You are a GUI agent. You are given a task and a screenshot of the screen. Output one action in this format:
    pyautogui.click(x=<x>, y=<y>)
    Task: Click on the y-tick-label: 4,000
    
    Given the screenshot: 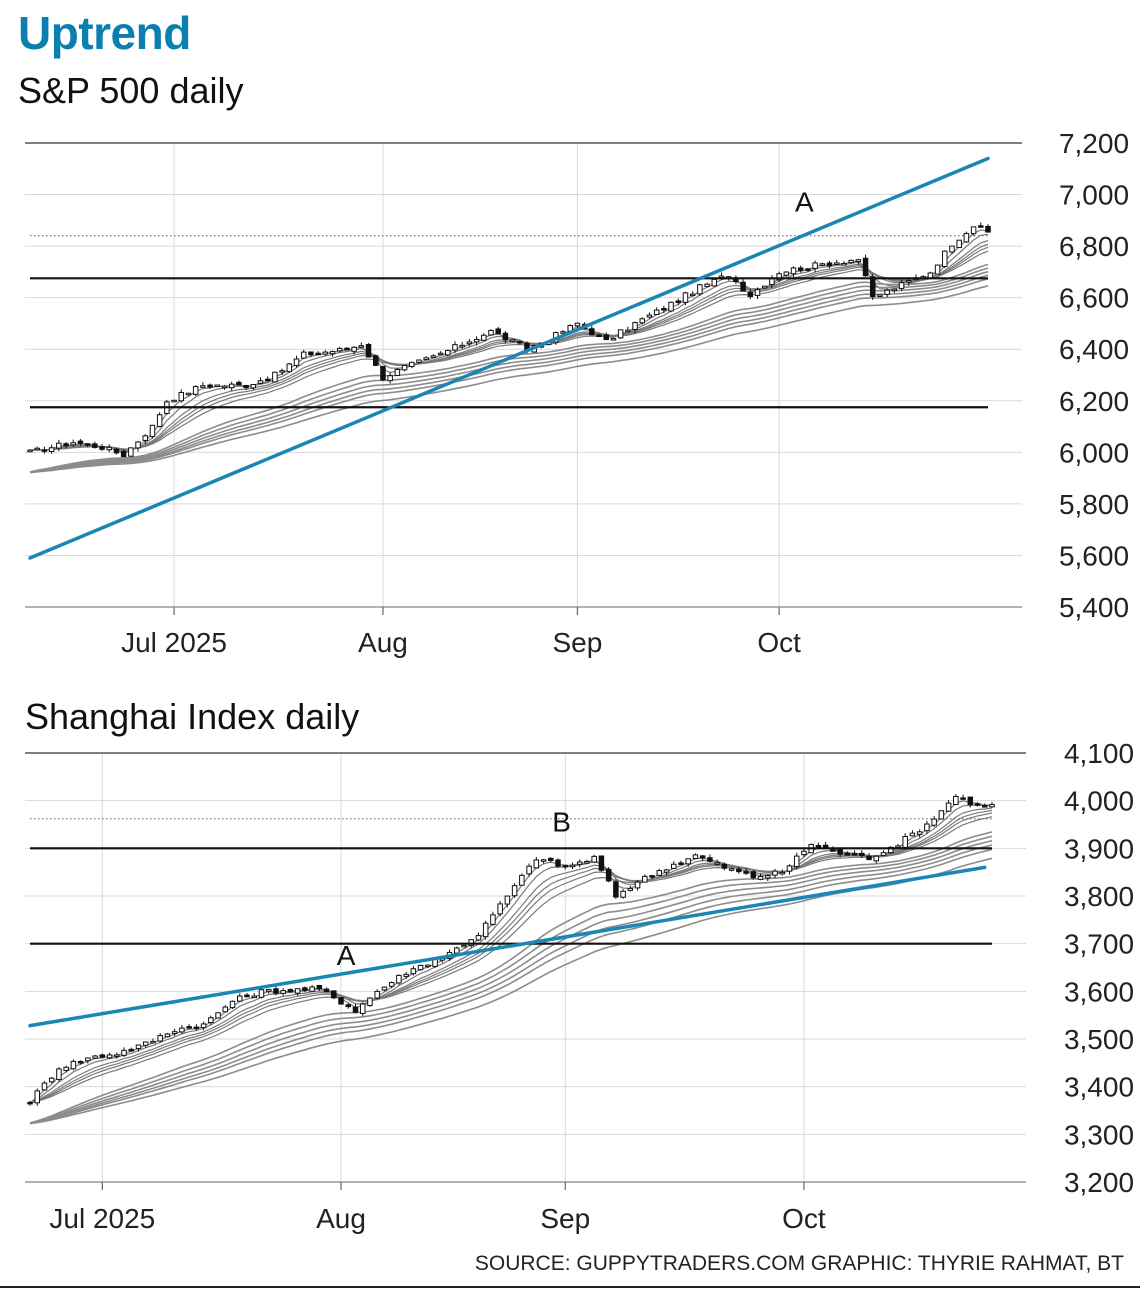 What is the action you would take?
    pyautogui.click(x=1099, y=801)
    